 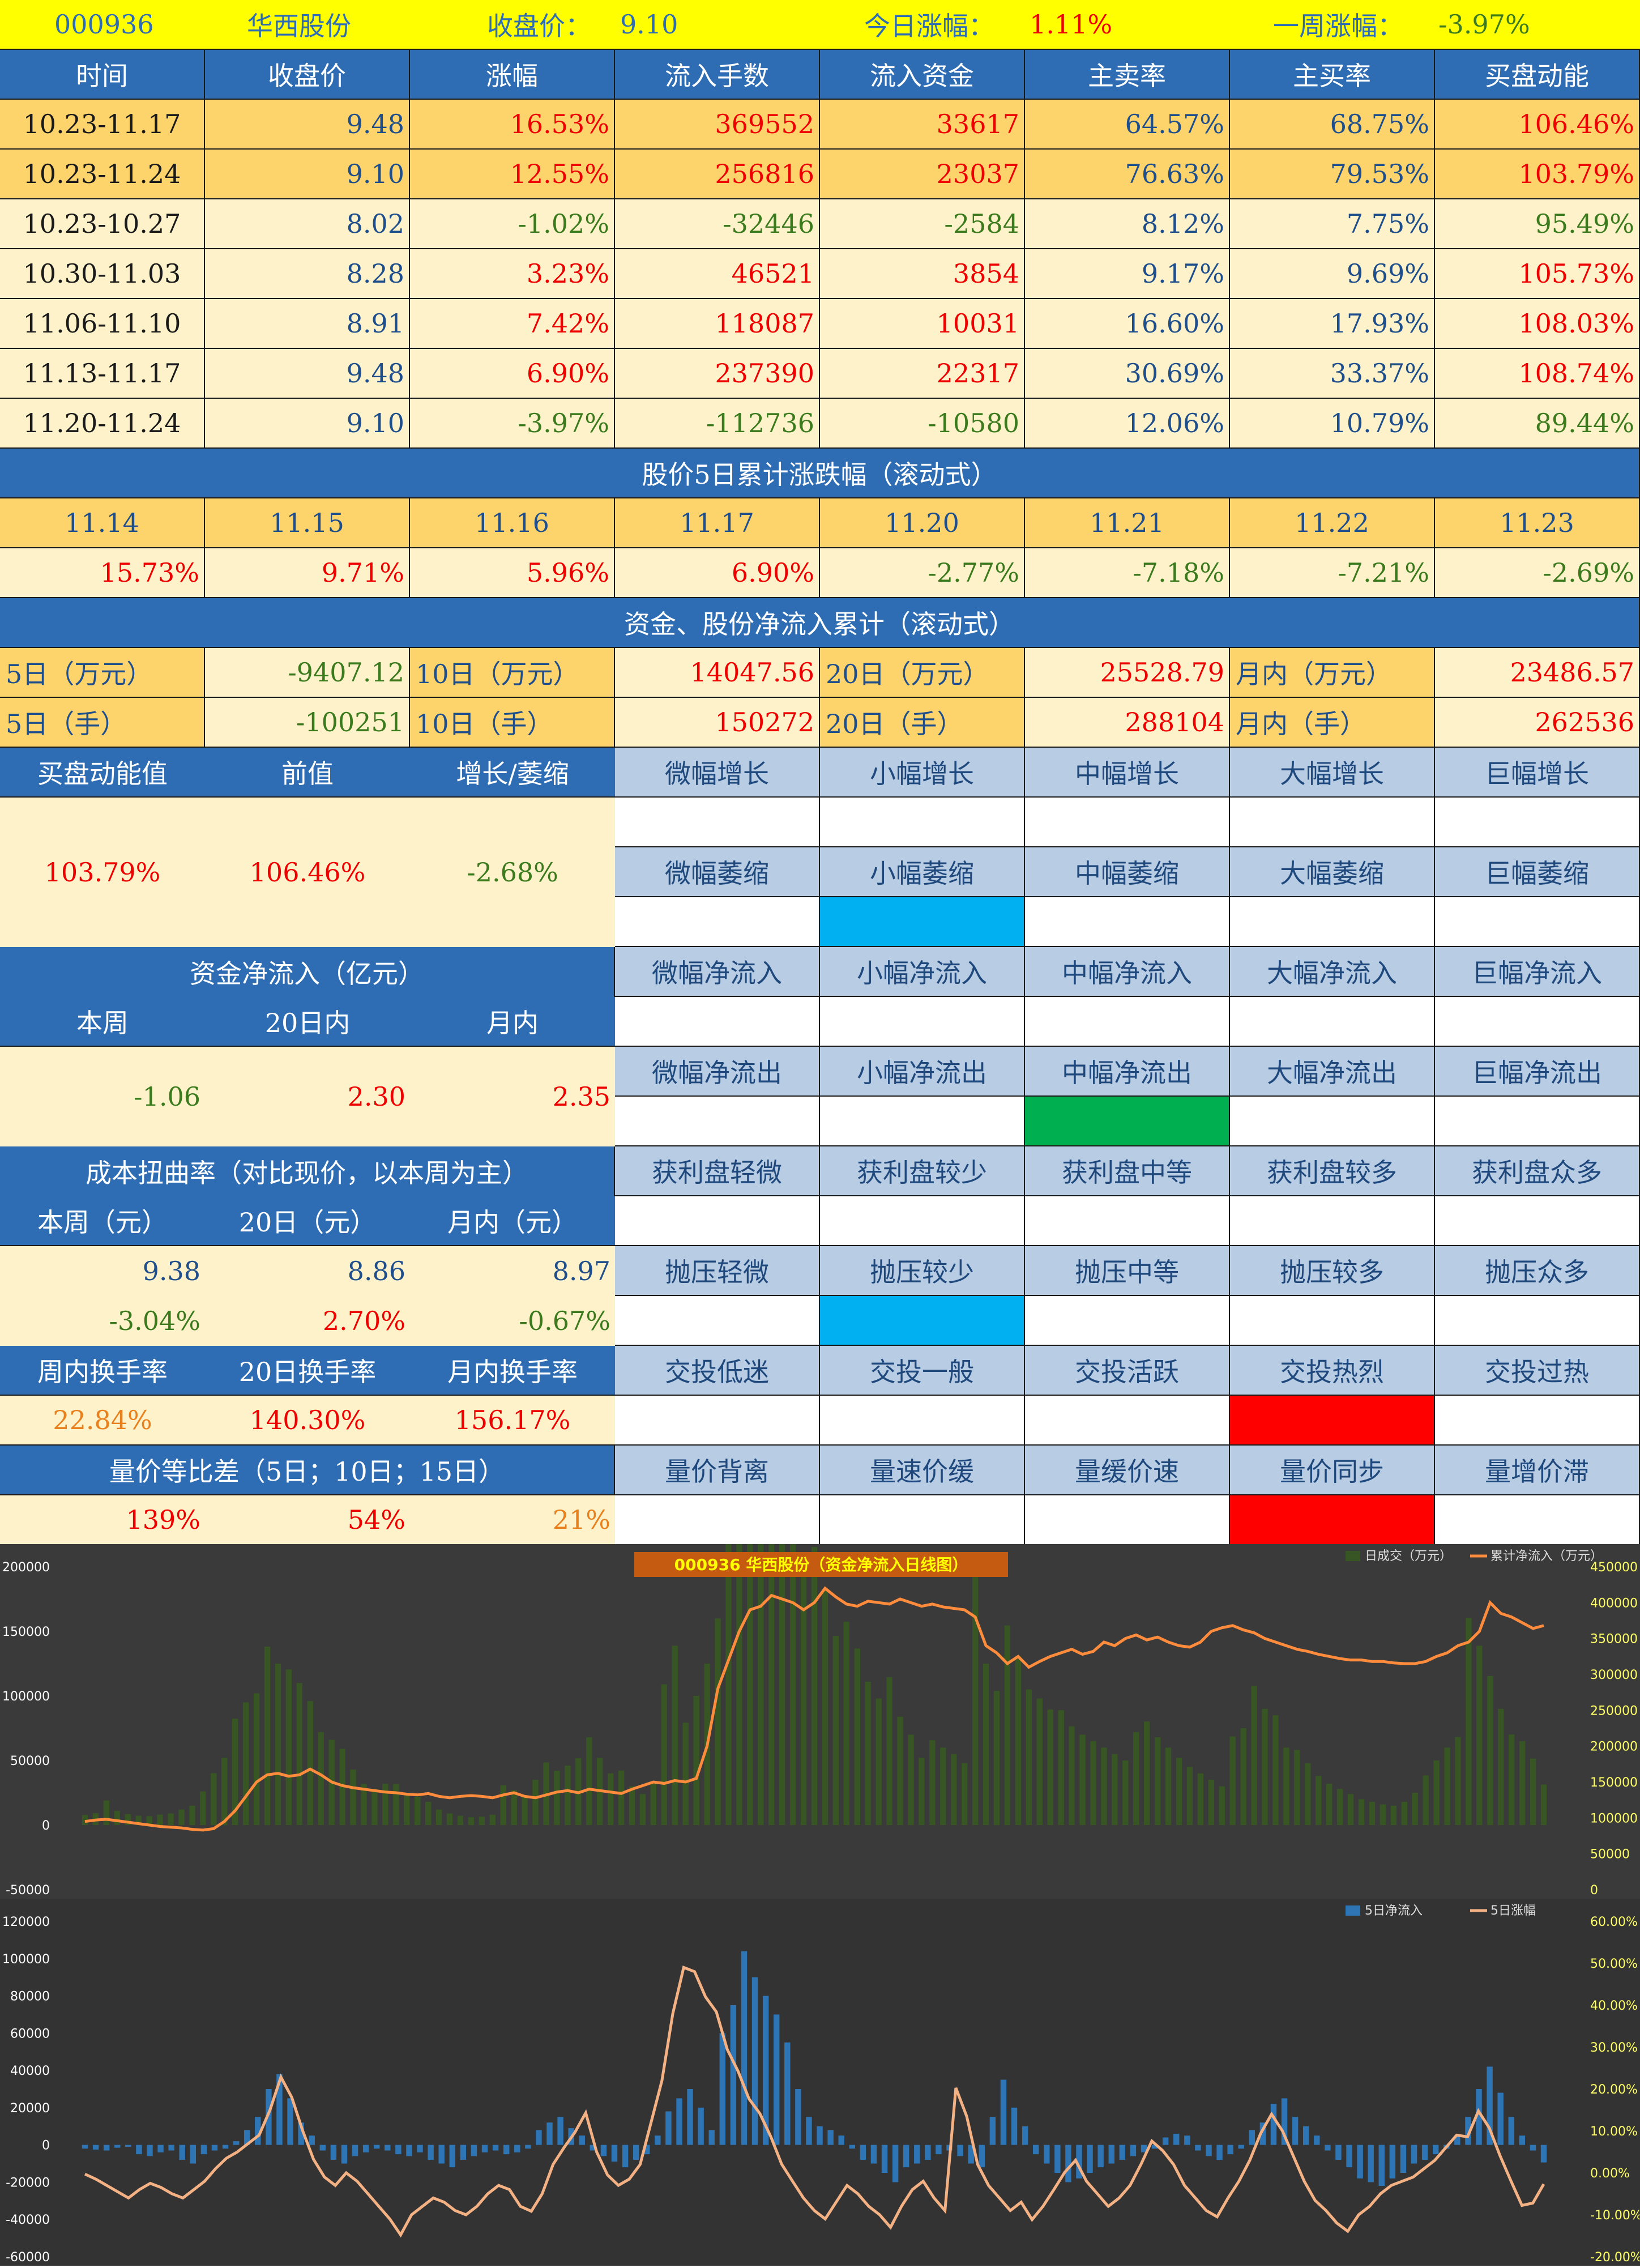 I want to click on indicator-growth-2: 中幅增长, so click(x=1127, y=773).